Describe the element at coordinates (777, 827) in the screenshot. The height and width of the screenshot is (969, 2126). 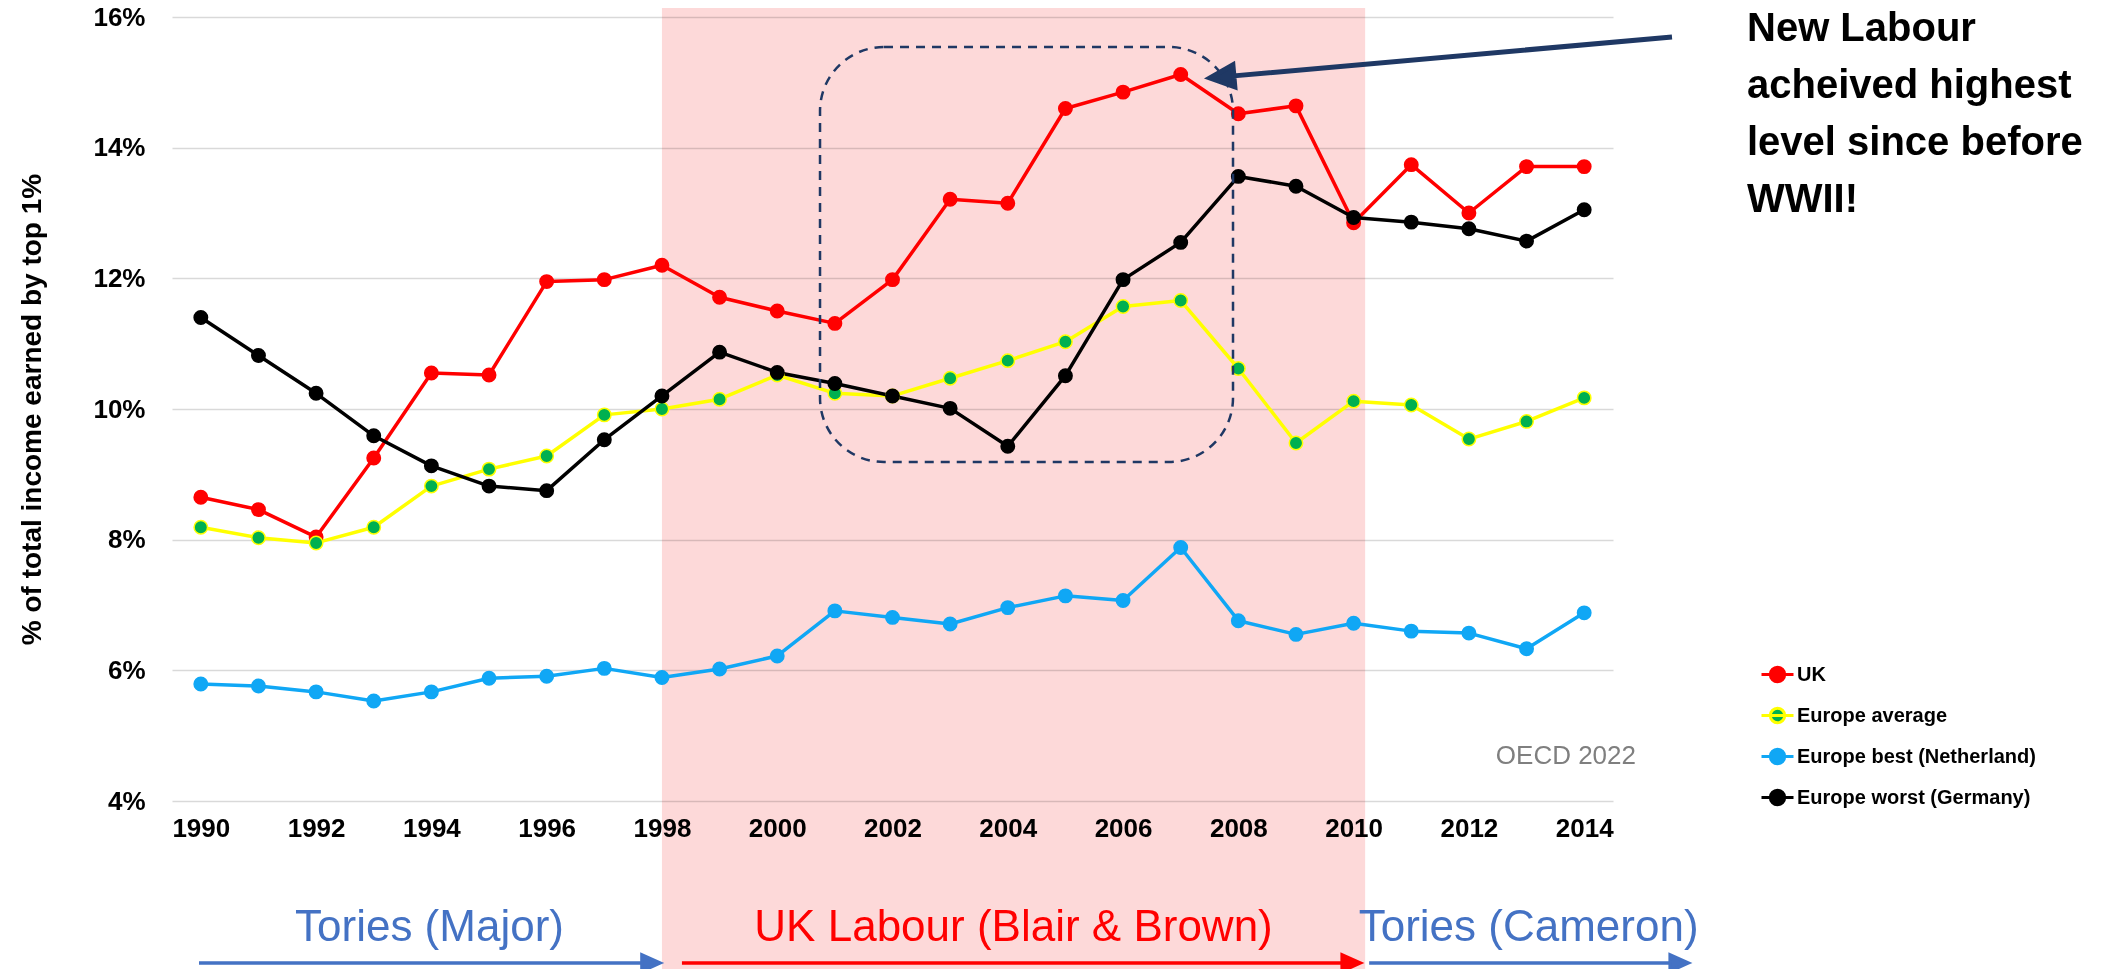
I see `x-tick-label: 2000` at that location.